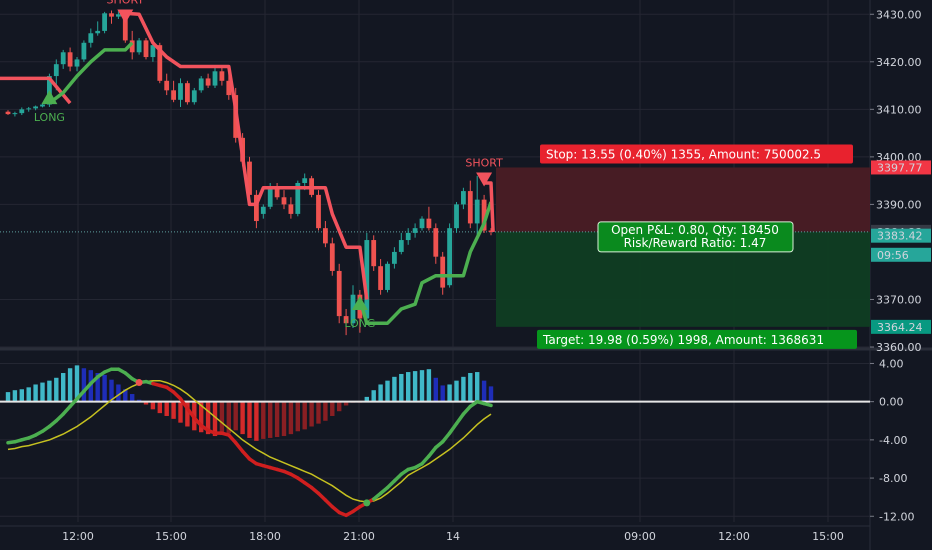  Describe the element at coordinates (734, 536) in the screenshot. I see `time-tick-label-6: 12:00` at that location.